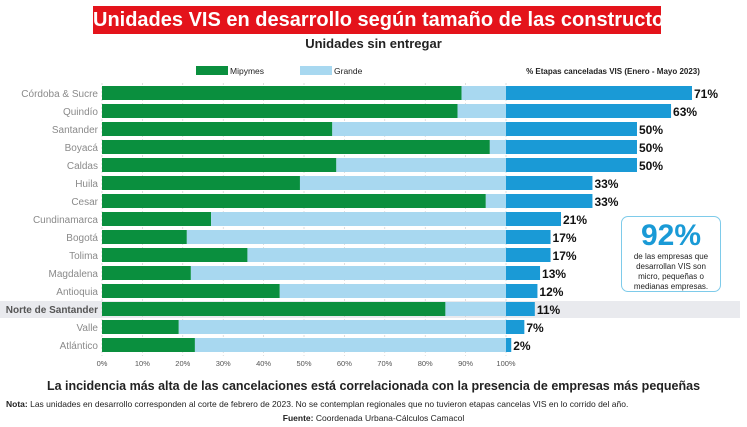 The height and width of the screenshot is (427, 747). Describe the element at coordinates (263, 363) in the screenshot. I see `x-tick-label: 40%` at that location.